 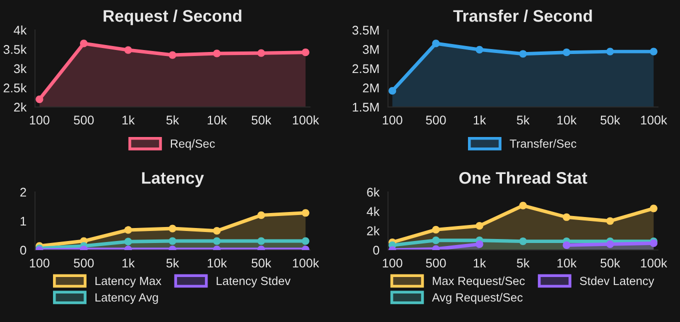 I want to click on y-tick-label: 3.5M, so click(x=365, y=30).